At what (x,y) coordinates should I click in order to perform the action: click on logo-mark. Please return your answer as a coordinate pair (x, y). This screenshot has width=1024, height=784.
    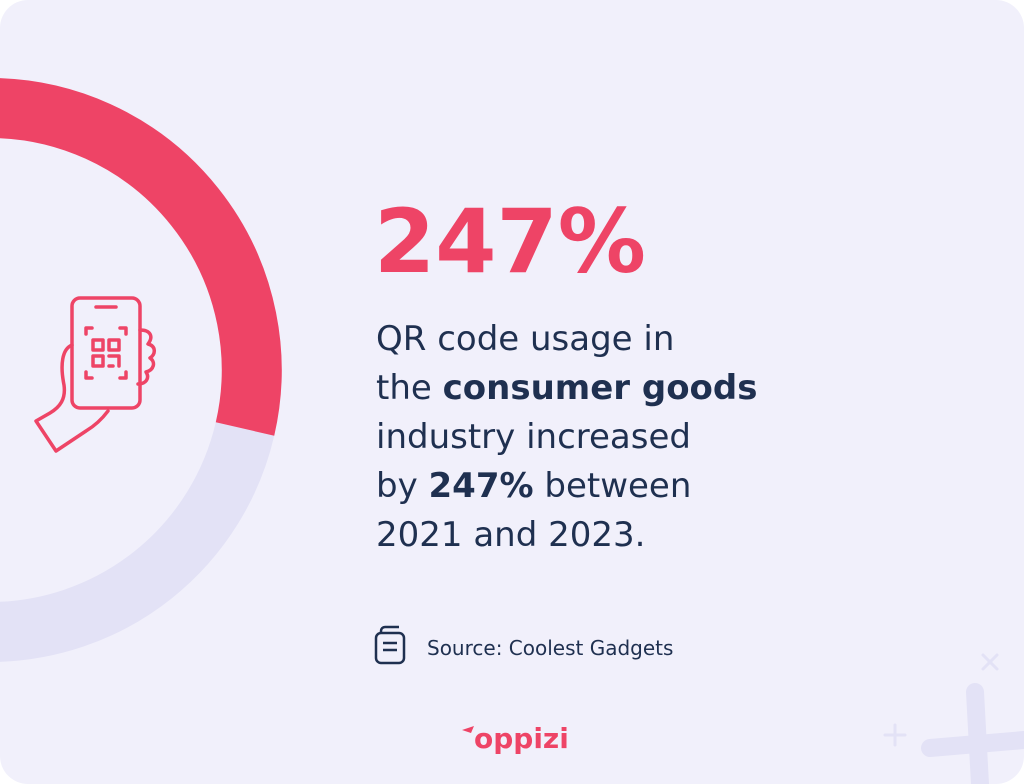
    Looking at the image, I should click on (468, 729).